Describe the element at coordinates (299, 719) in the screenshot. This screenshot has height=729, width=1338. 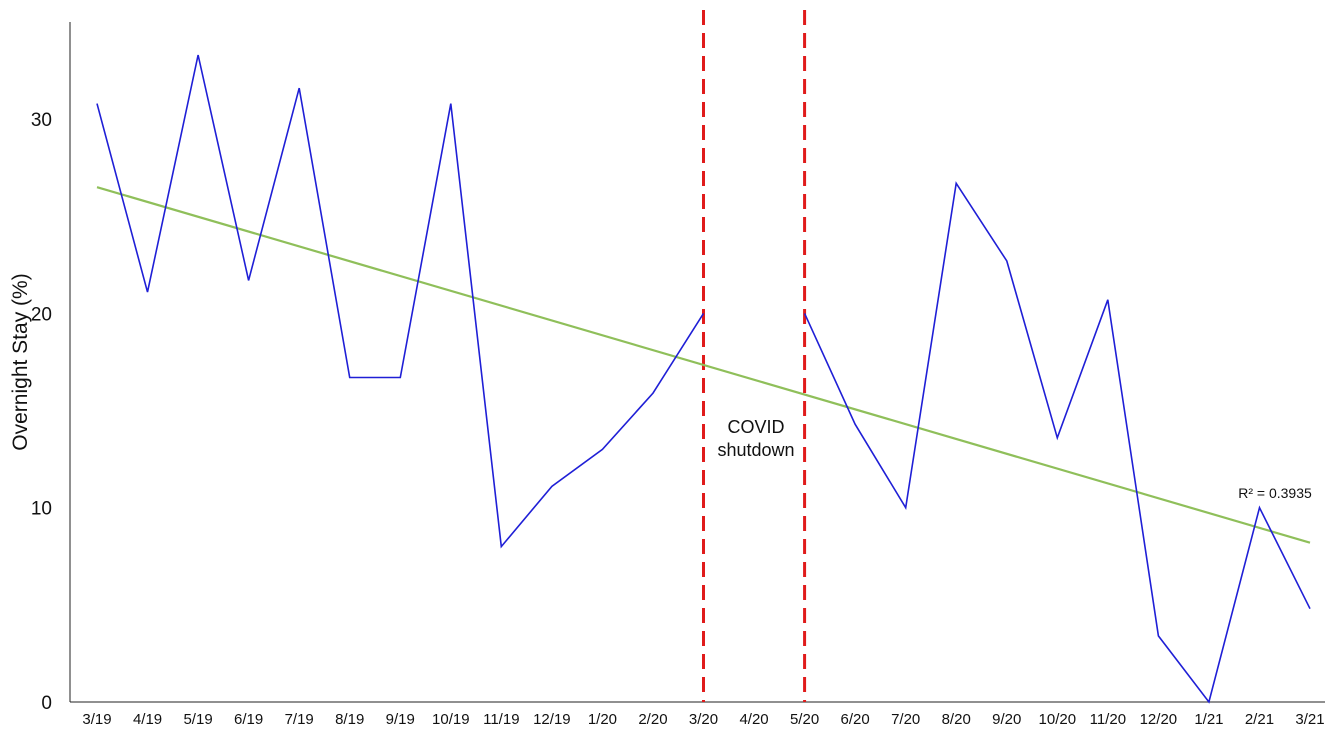
I see `x-tick-label: 7/19` at that location.